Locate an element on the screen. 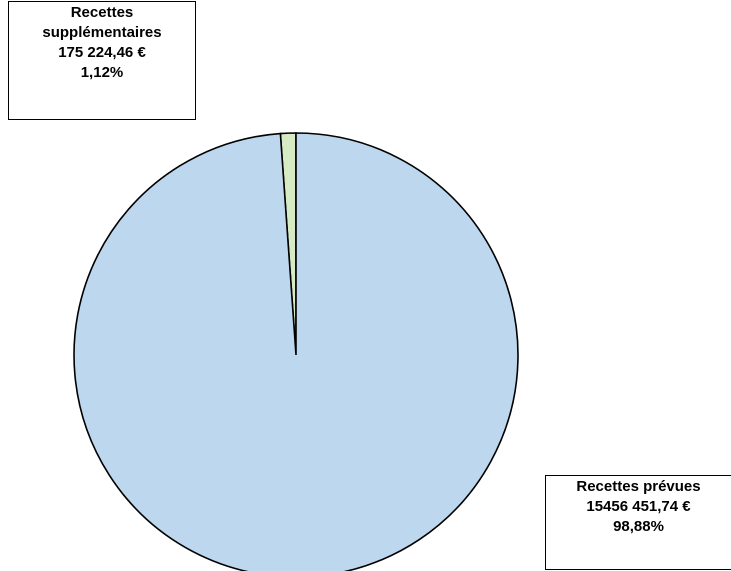 This screenshot has width=731, height=571. slice-name-line-1: Recettes is located at coordinates (102, 12).